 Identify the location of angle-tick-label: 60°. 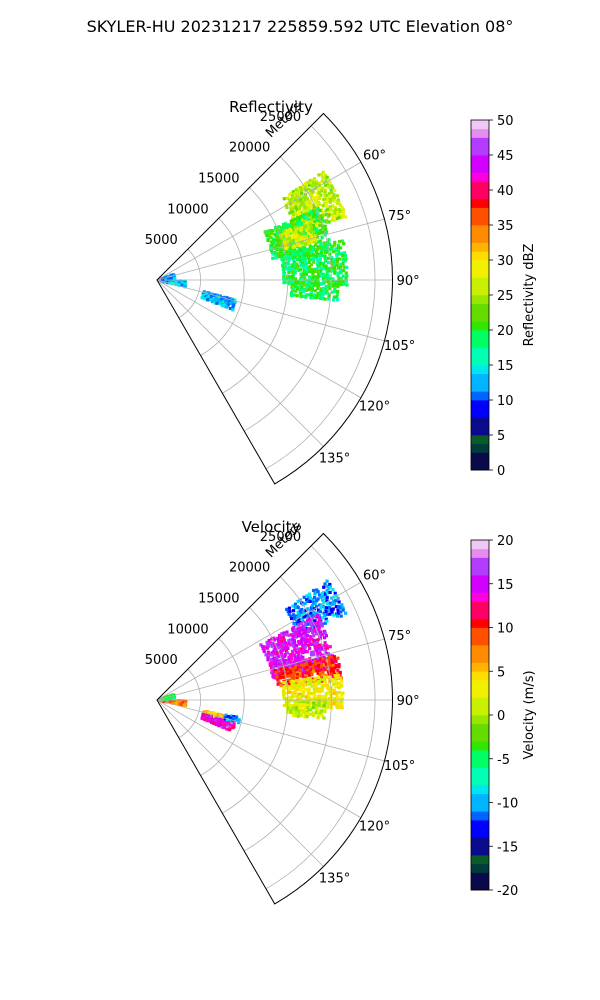
(374, 575).